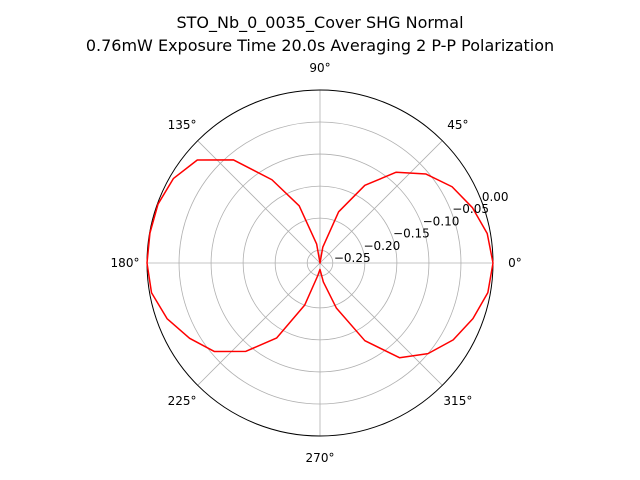 The image size is (640, 480). Describe the element at coordinates (457, 125) in the screenshot. I see `angle-tick-label: 45°` at that location.